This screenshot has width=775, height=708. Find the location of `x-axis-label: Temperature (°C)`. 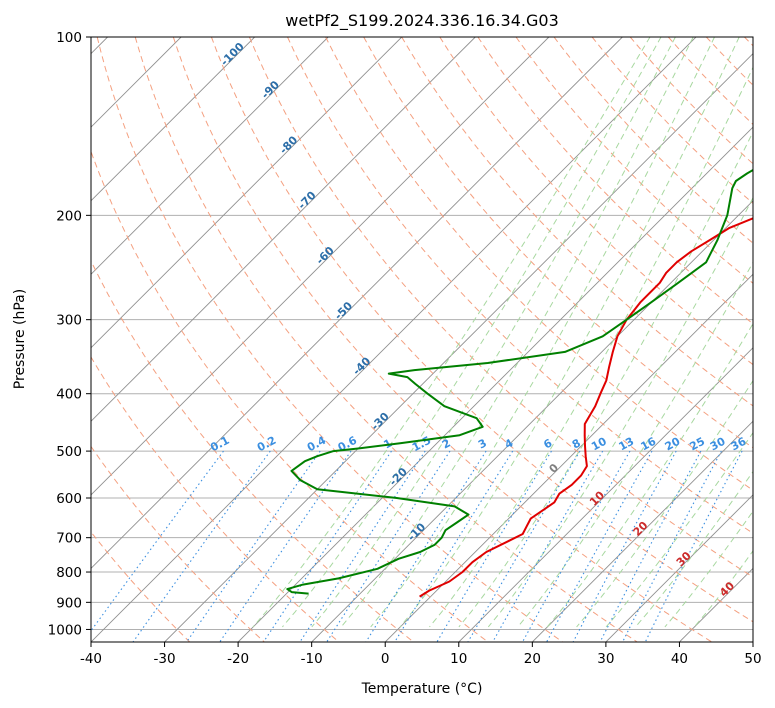

x-axis-label: Temperature (°C) is located at coordinates (422, 689).